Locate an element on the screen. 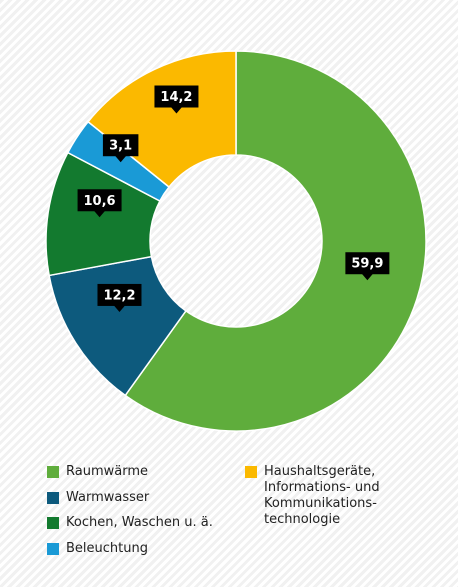 The image size is (458, 587). legend-label: Beleuchtung is located at coordinates (107, 548).